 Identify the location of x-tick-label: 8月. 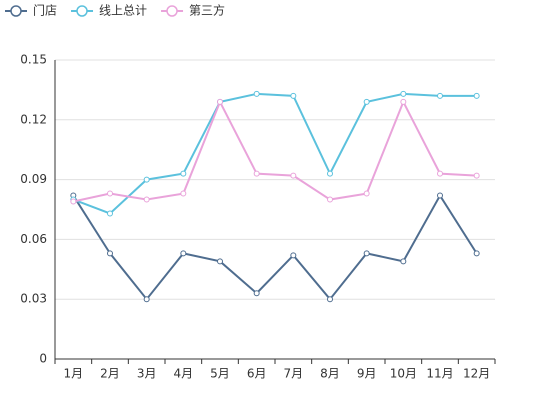
(330, 374).